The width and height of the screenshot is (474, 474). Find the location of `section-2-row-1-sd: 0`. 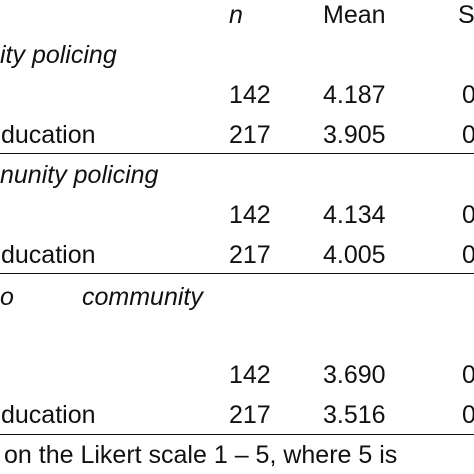

section-2-row-1-sd: 0 is located at coordinates (468, 215).